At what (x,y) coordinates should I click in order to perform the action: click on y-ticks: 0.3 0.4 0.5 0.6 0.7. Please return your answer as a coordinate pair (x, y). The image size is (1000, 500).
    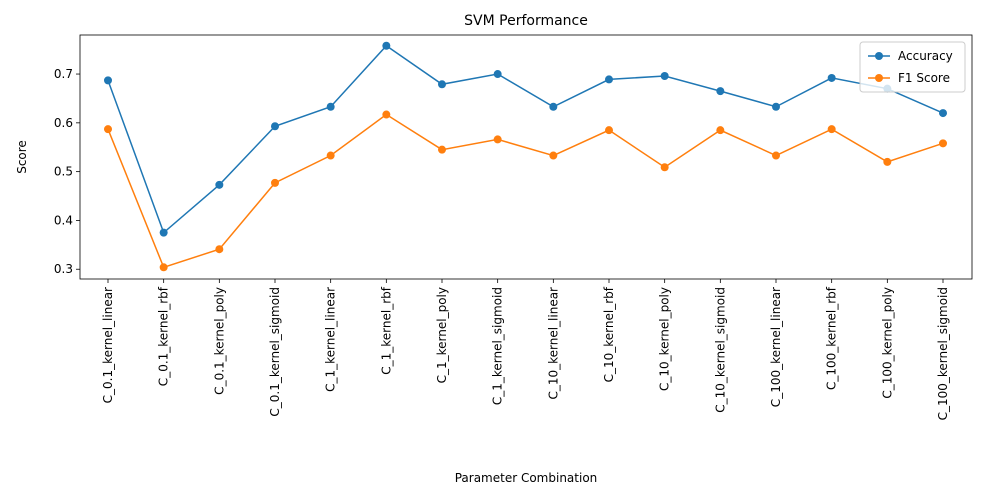
    Looking at the image, I should click on (67, 171).